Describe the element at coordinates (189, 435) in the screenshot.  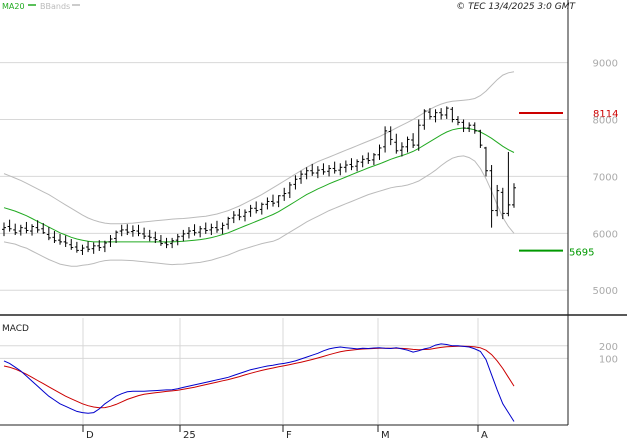
I see `x-tick-label: 25` at that location.